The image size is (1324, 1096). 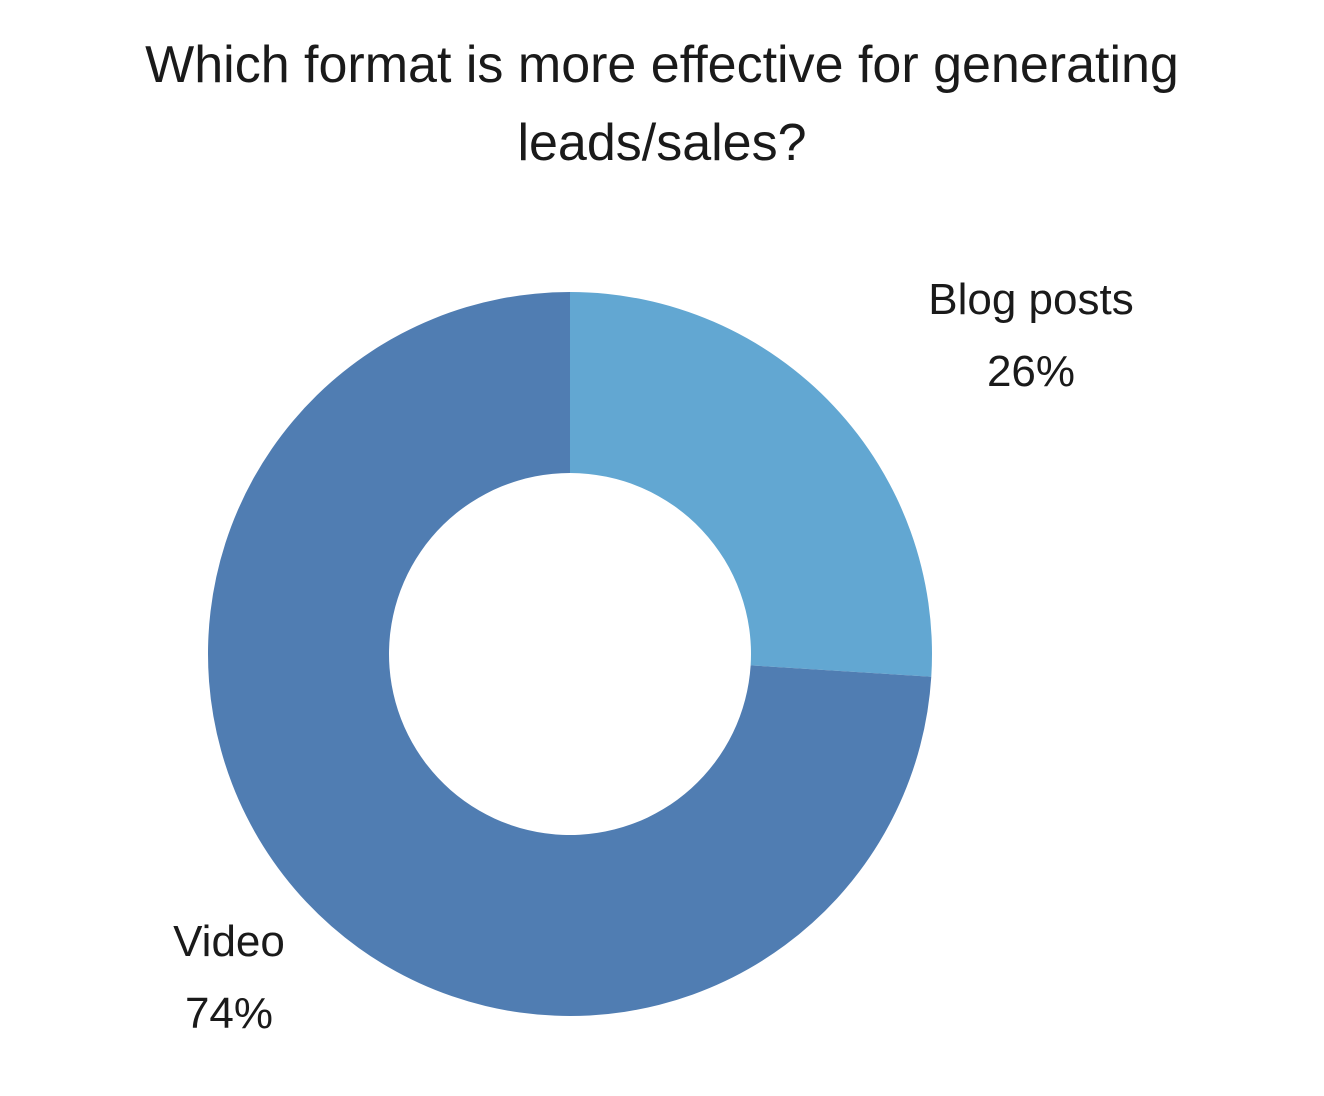 What do you see at coordinates (751, 484) in the screenshot?
I see `slice-blog-posts` at bounding box center [751, 484].